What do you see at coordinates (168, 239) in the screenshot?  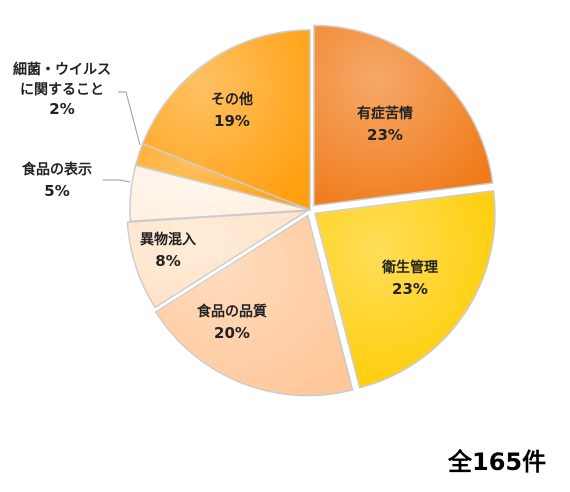 I see `slice-label: 異物混入` at bounding box center [168, 239].